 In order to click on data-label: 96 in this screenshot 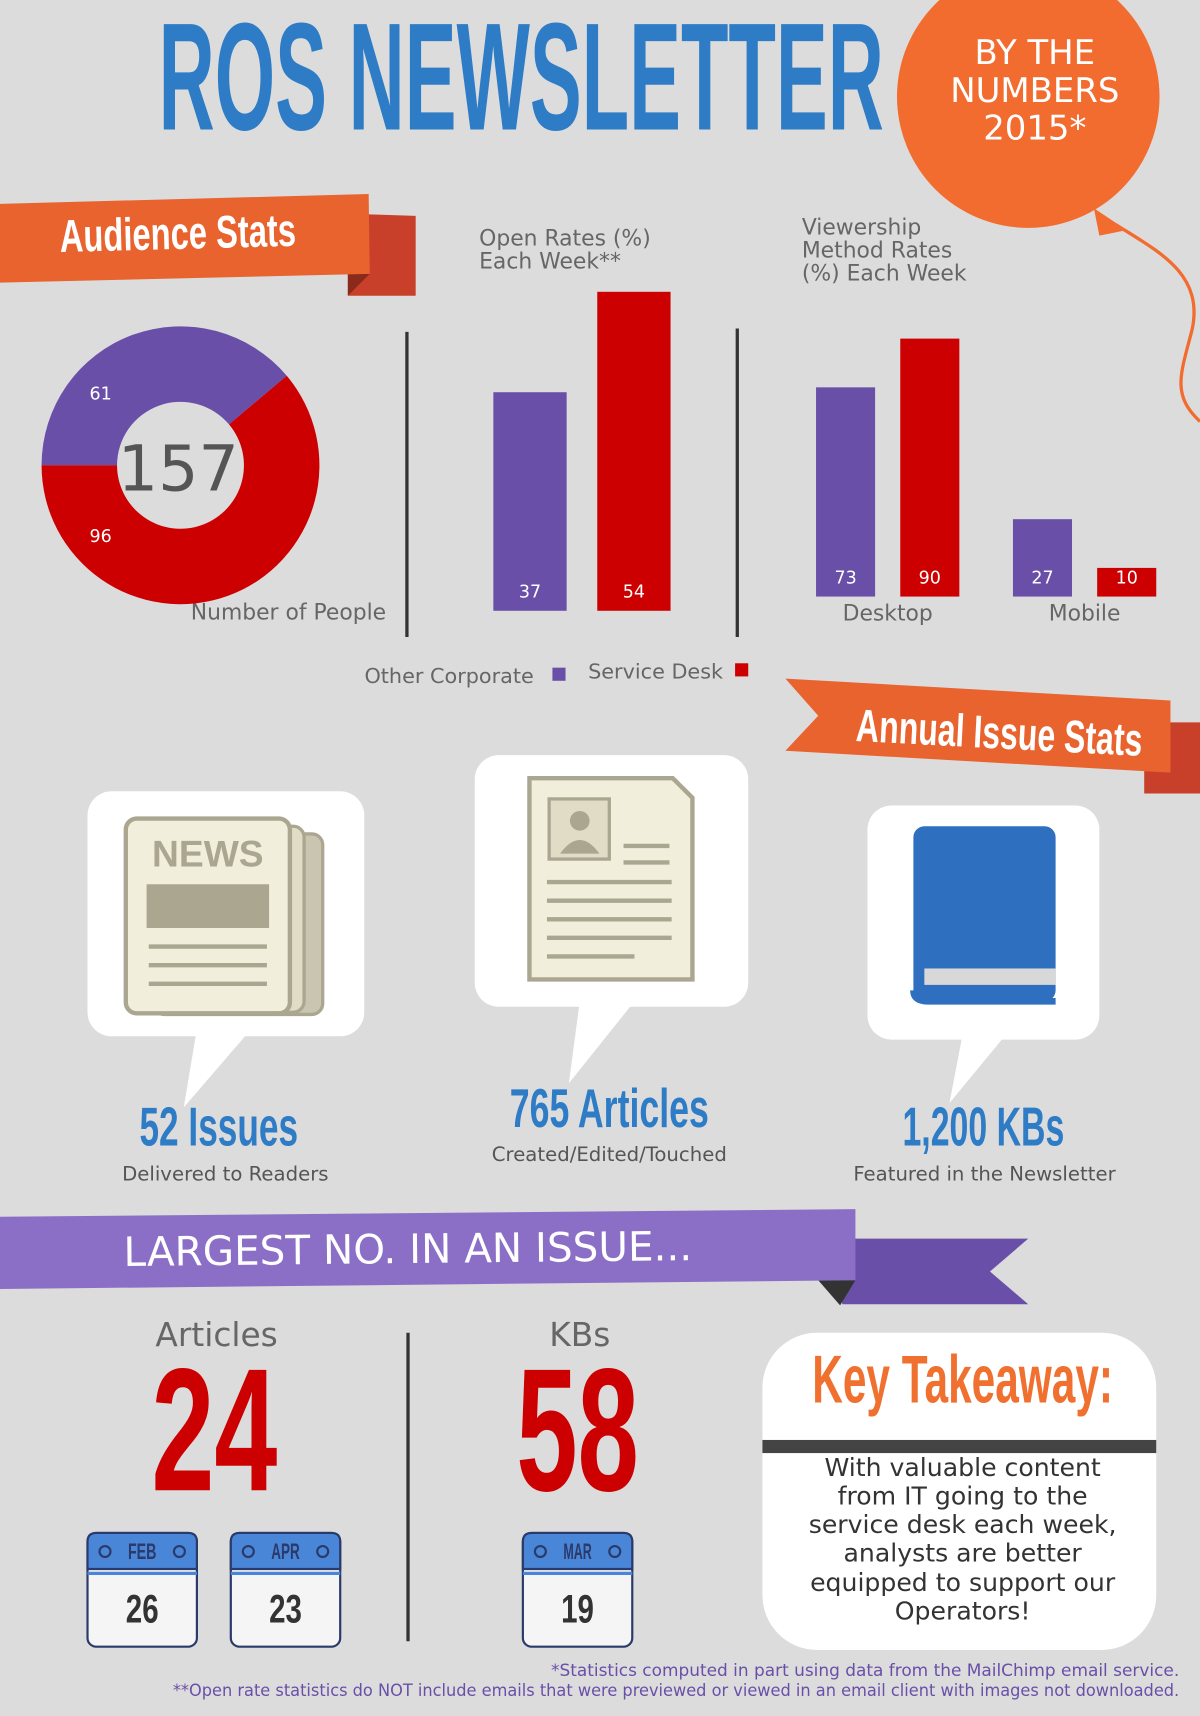, I will do `click(100, 537)`.